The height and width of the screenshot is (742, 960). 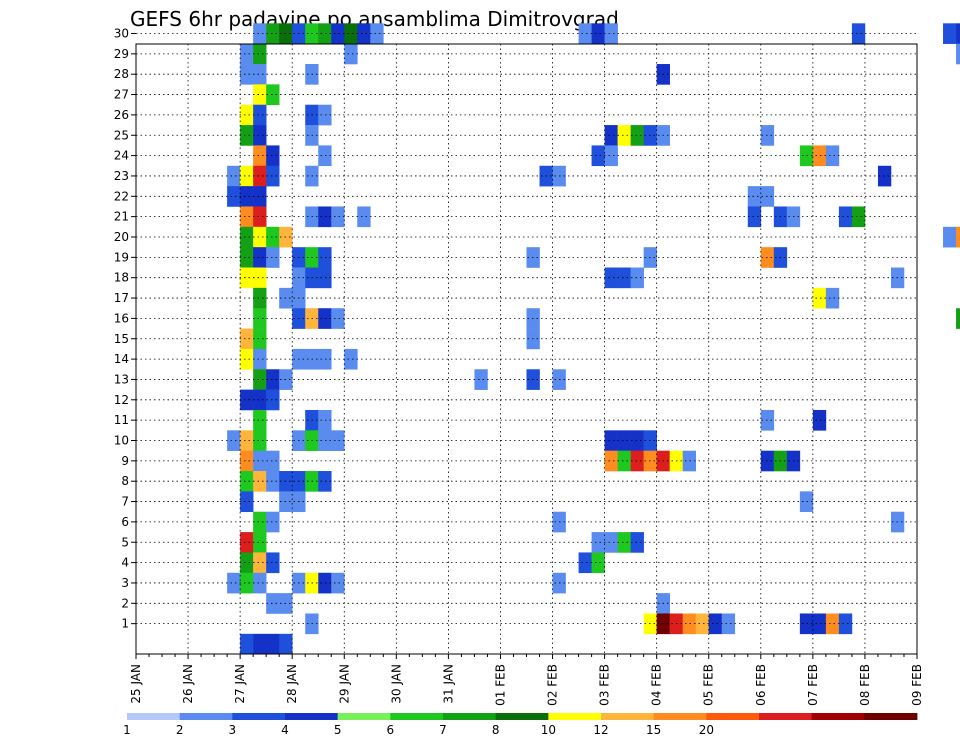 What do you see at coordinates (127, 730) in the screenshot?
I see `colorbar-tick-label: 1` at bounding box center [127, 730].